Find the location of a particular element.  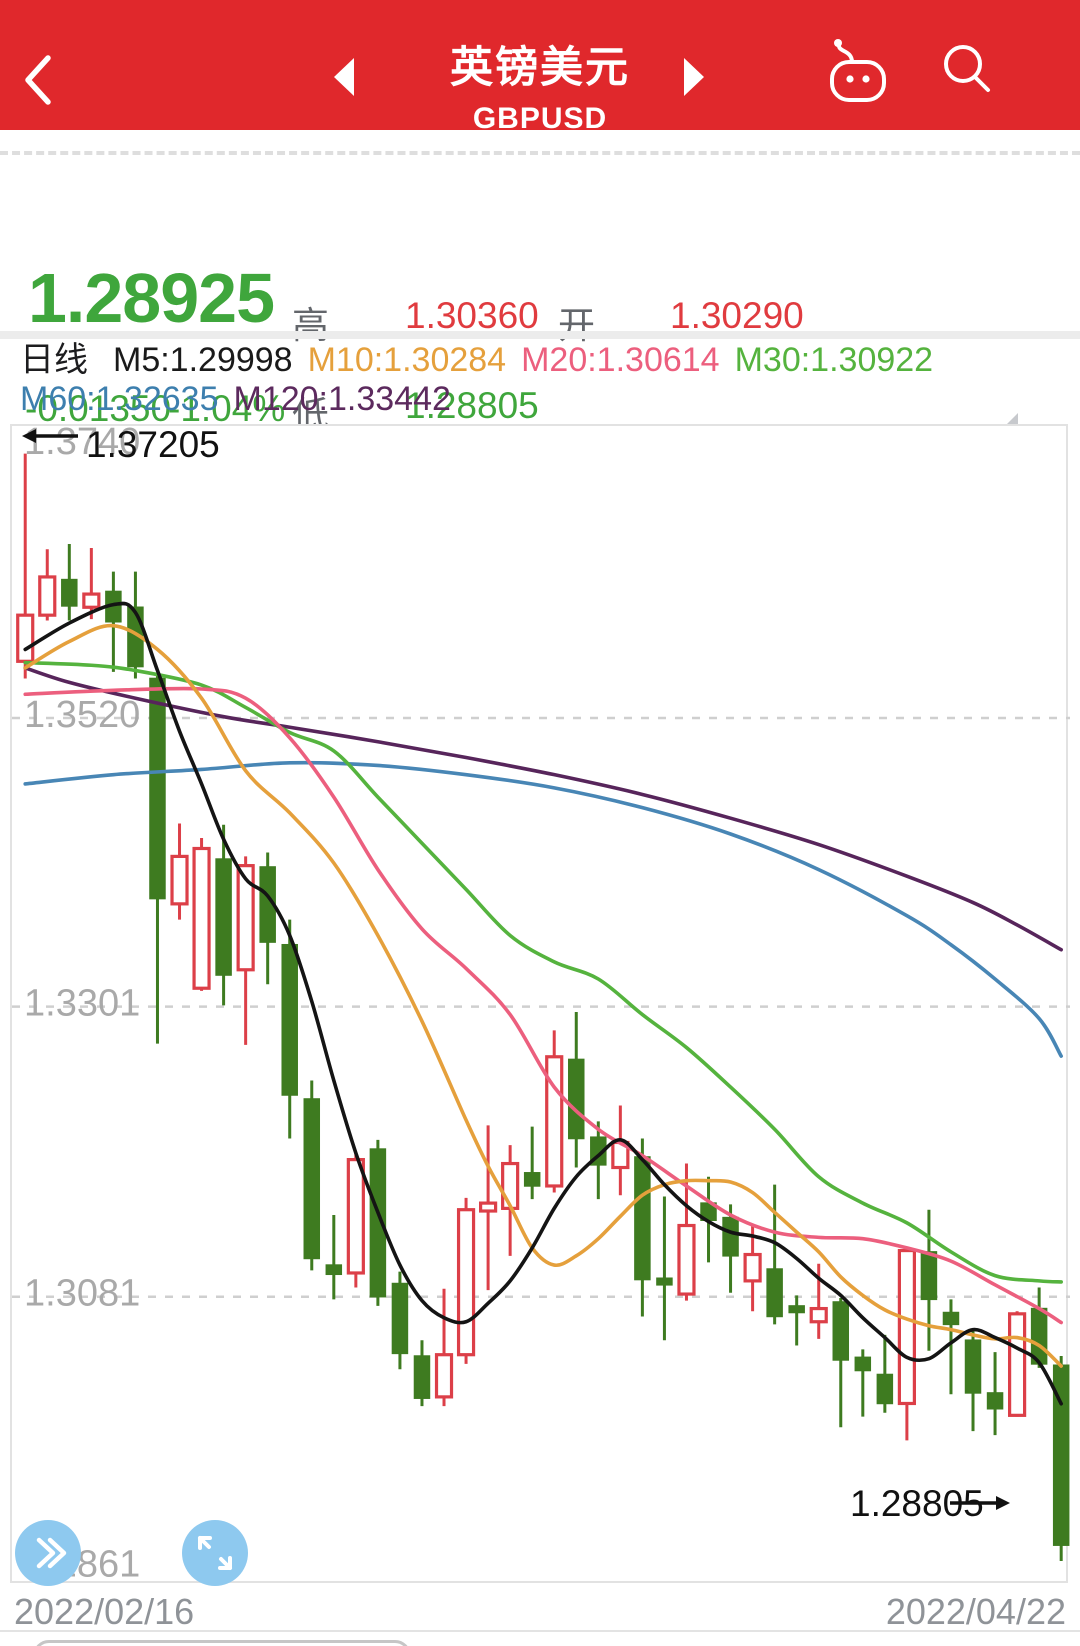

x-axis-end-date: 2022/04/22 is located at coordinates (975, 1611).